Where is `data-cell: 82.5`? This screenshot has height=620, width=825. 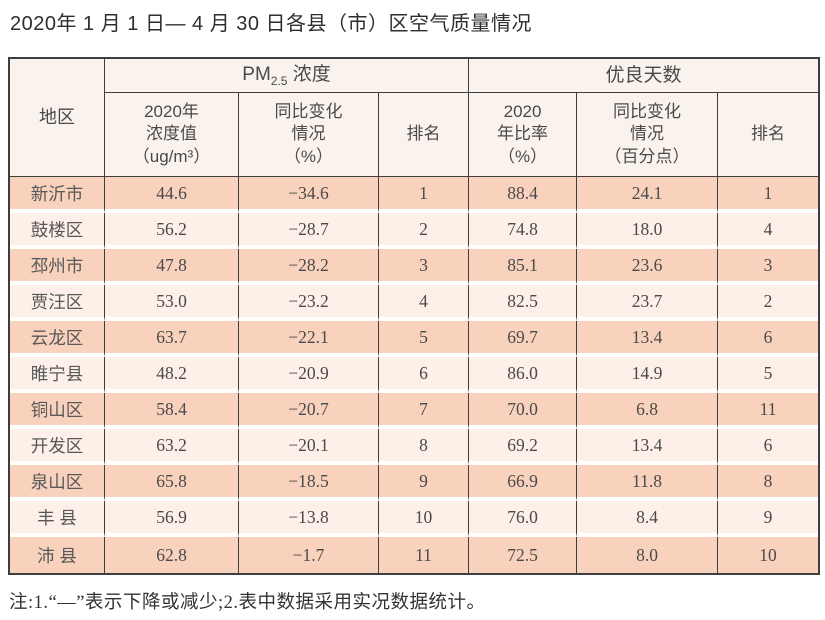 data-cell: 82.5 is located at coordinates (523, 303).